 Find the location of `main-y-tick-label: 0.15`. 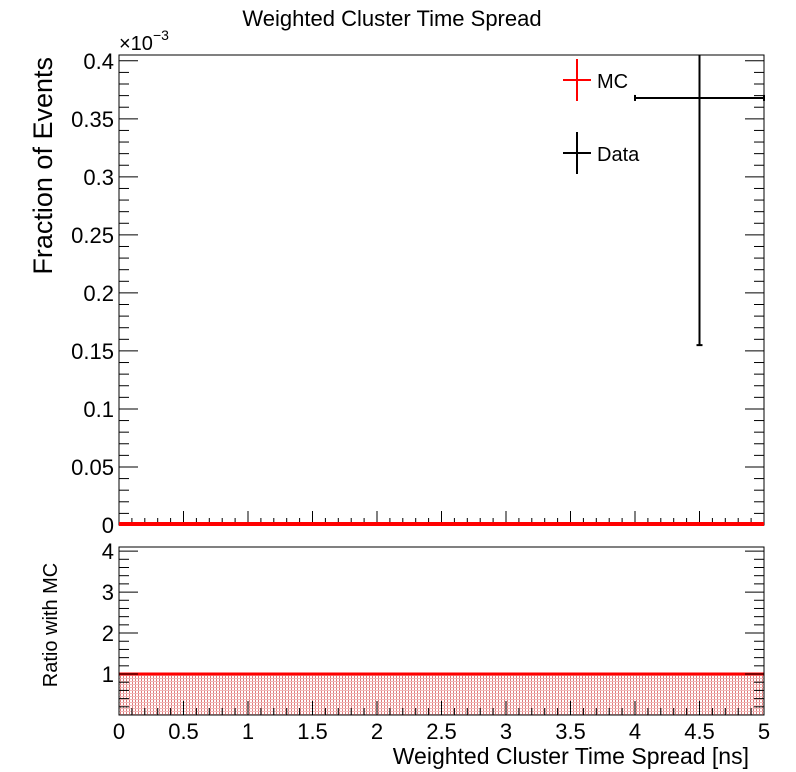

main-y-tick-label: 0.15 is located at coordinates (92, 351).